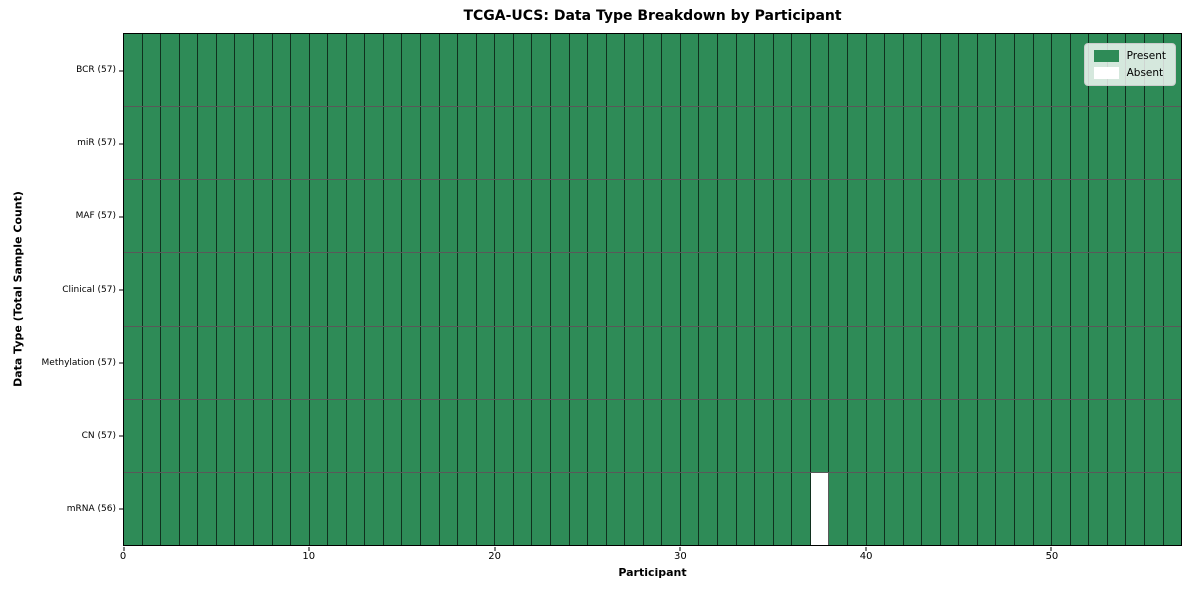 The image size is (1200, 600). I want to click on x-tick-label: 20, so click(494, 556).